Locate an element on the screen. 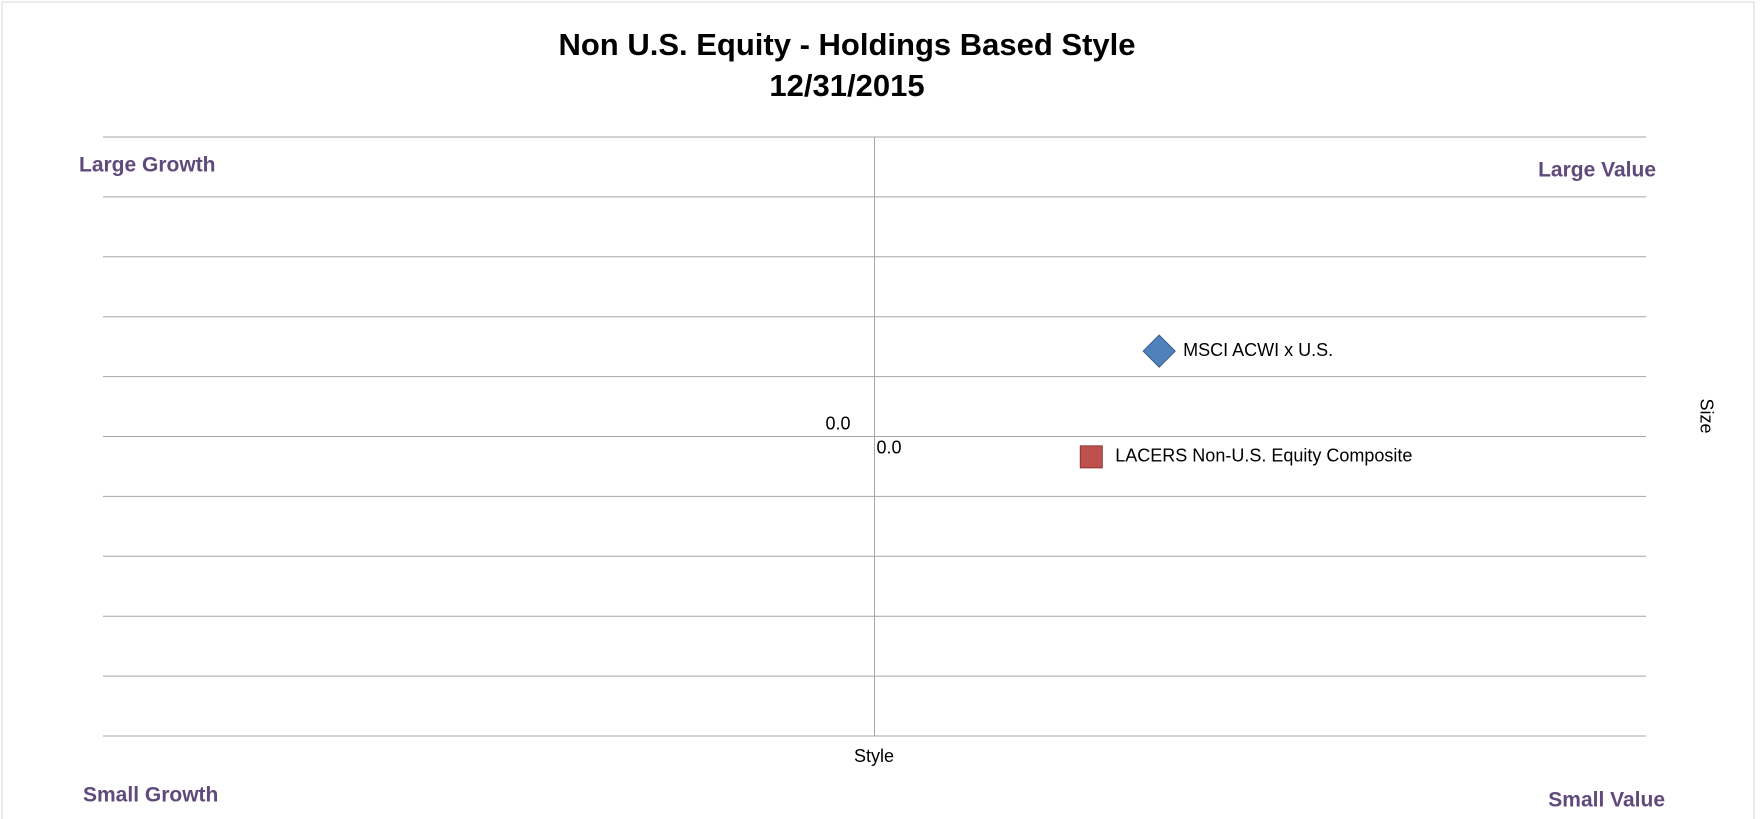  point-label: LACERS Non-U.S. Equity Composite is located at coordinates (1263, 456).